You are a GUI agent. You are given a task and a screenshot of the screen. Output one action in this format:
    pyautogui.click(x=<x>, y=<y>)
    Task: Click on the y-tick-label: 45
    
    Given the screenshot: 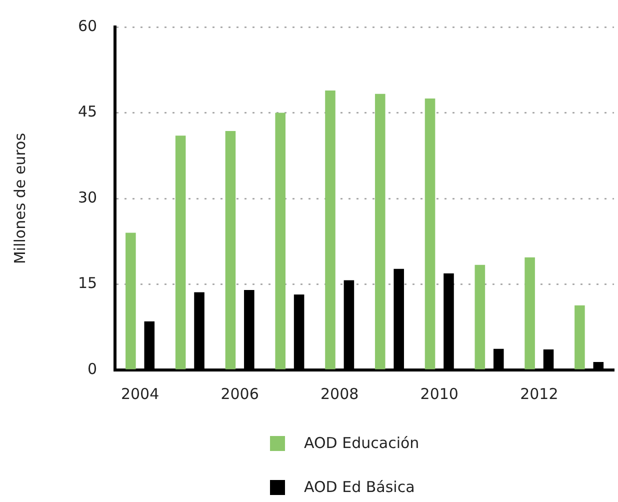 What is the action you would take?
    pyautogui.click(x=88, y=111)
    